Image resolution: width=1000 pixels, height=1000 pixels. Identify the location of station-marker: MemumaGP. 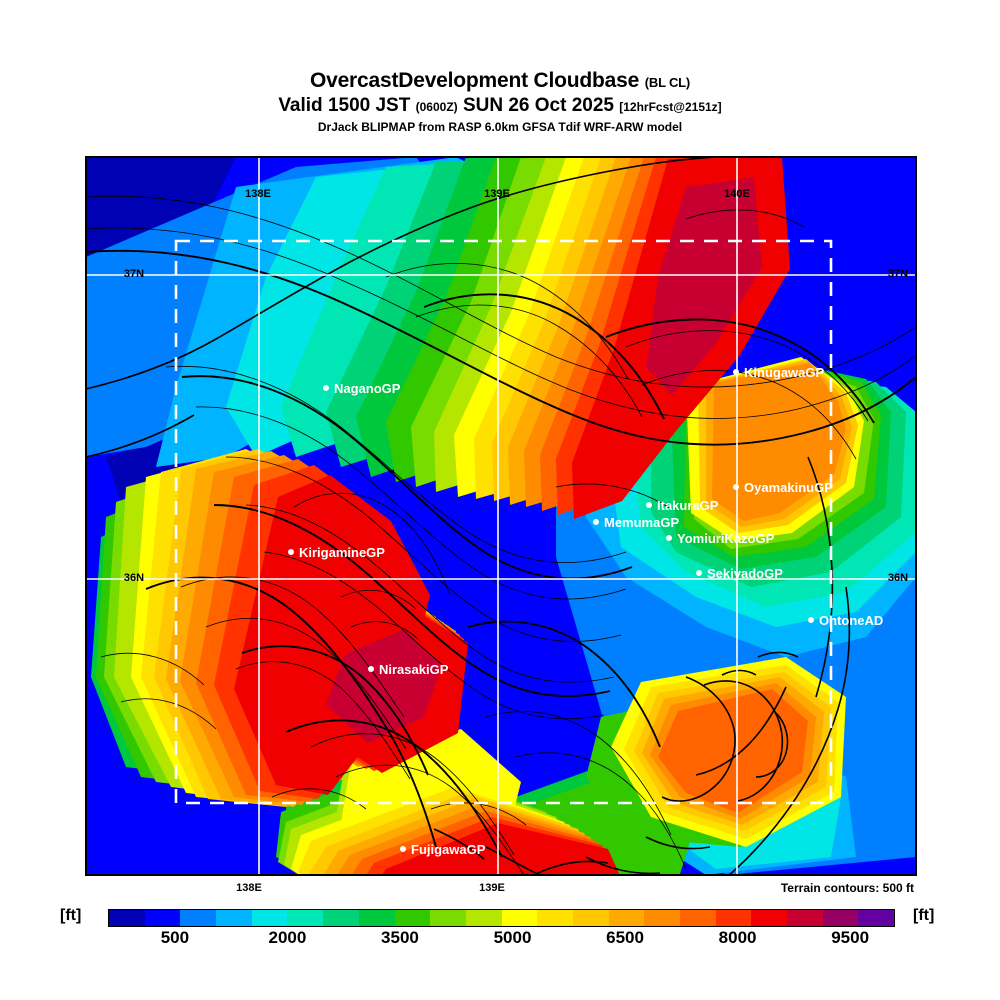
(636, 522).